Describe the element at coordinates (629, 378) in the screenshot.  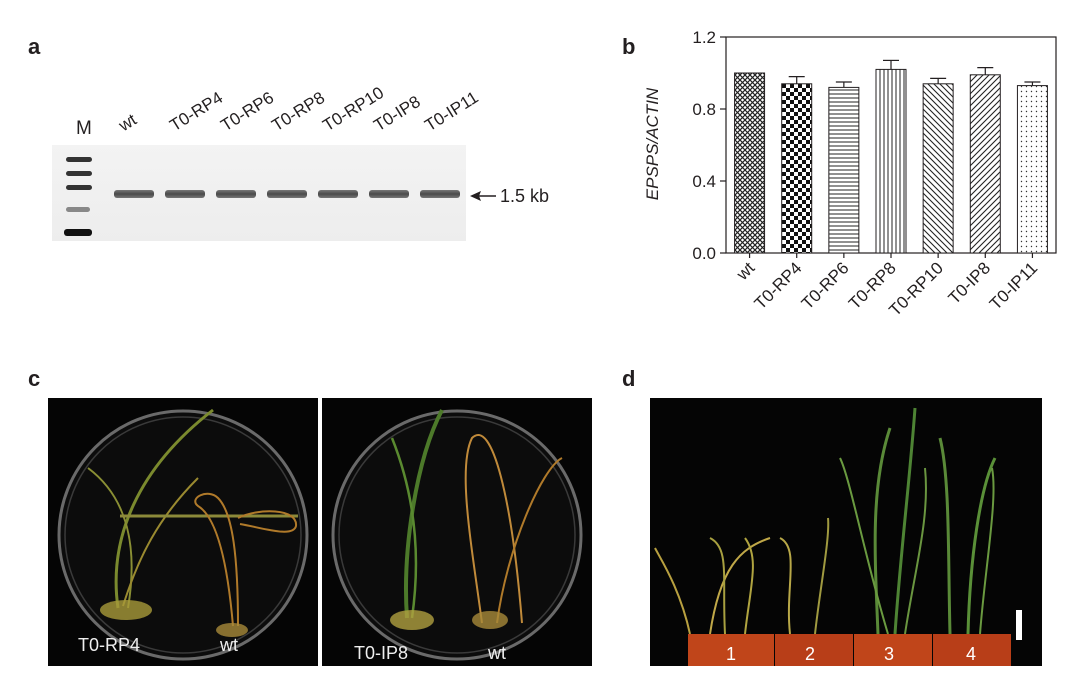
I see `panel-d-label: d` at that location.